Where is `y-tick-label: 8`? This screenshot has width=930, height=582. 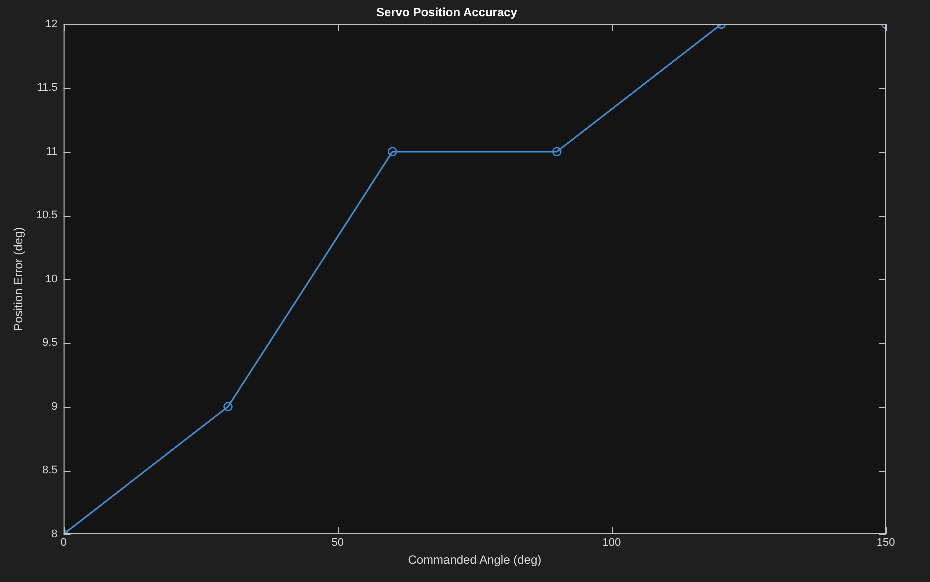 y-tick-label: 8 is located at coordinates (55, 534).